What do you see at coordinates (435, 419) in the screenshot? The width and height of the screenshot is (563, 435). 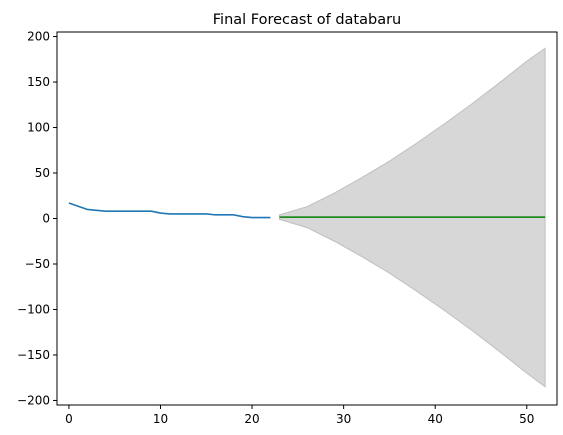 I see `x-tick-label: 40` at bounding box center [435, 419].